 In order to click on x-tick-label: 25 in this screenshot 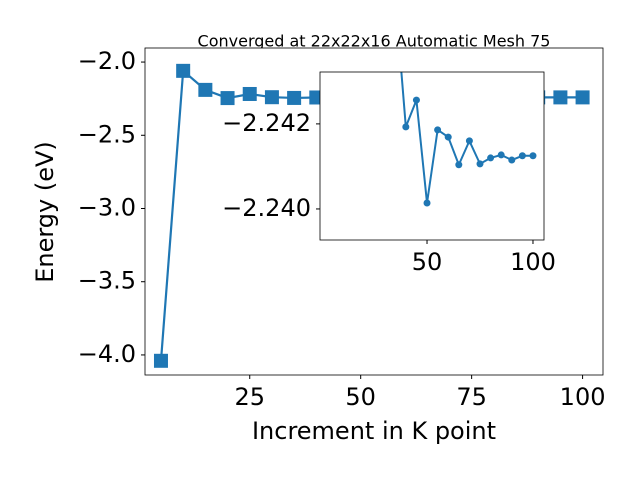, I will do `click(249, 397)`.